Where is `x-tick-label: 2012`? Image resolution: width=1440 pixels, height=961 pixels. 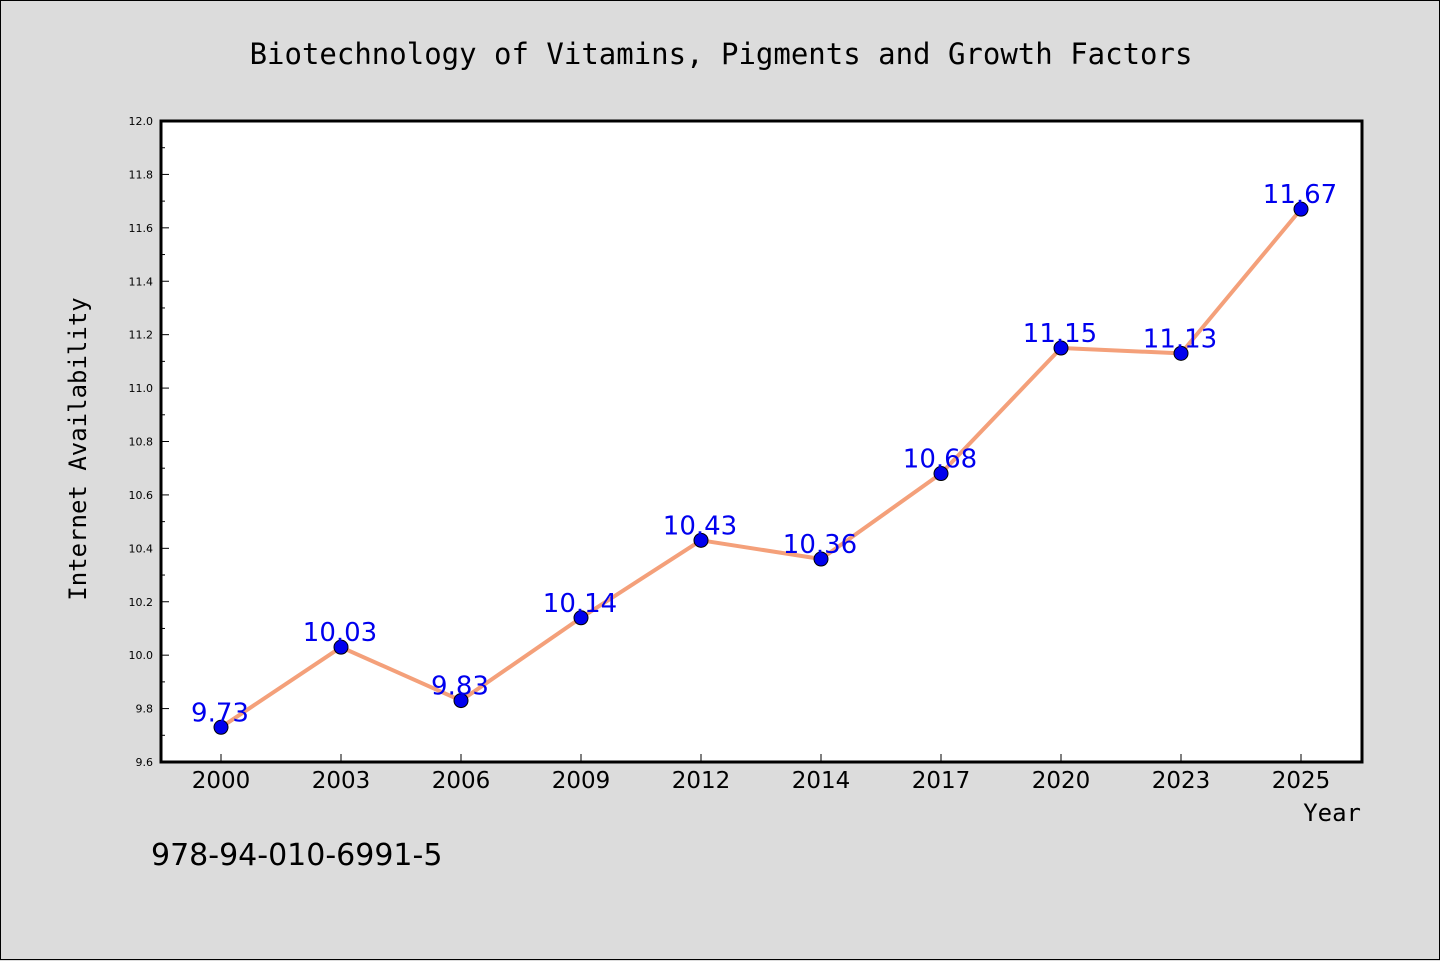 x-tick-label: 2012 is located at coordinates (701, 781).